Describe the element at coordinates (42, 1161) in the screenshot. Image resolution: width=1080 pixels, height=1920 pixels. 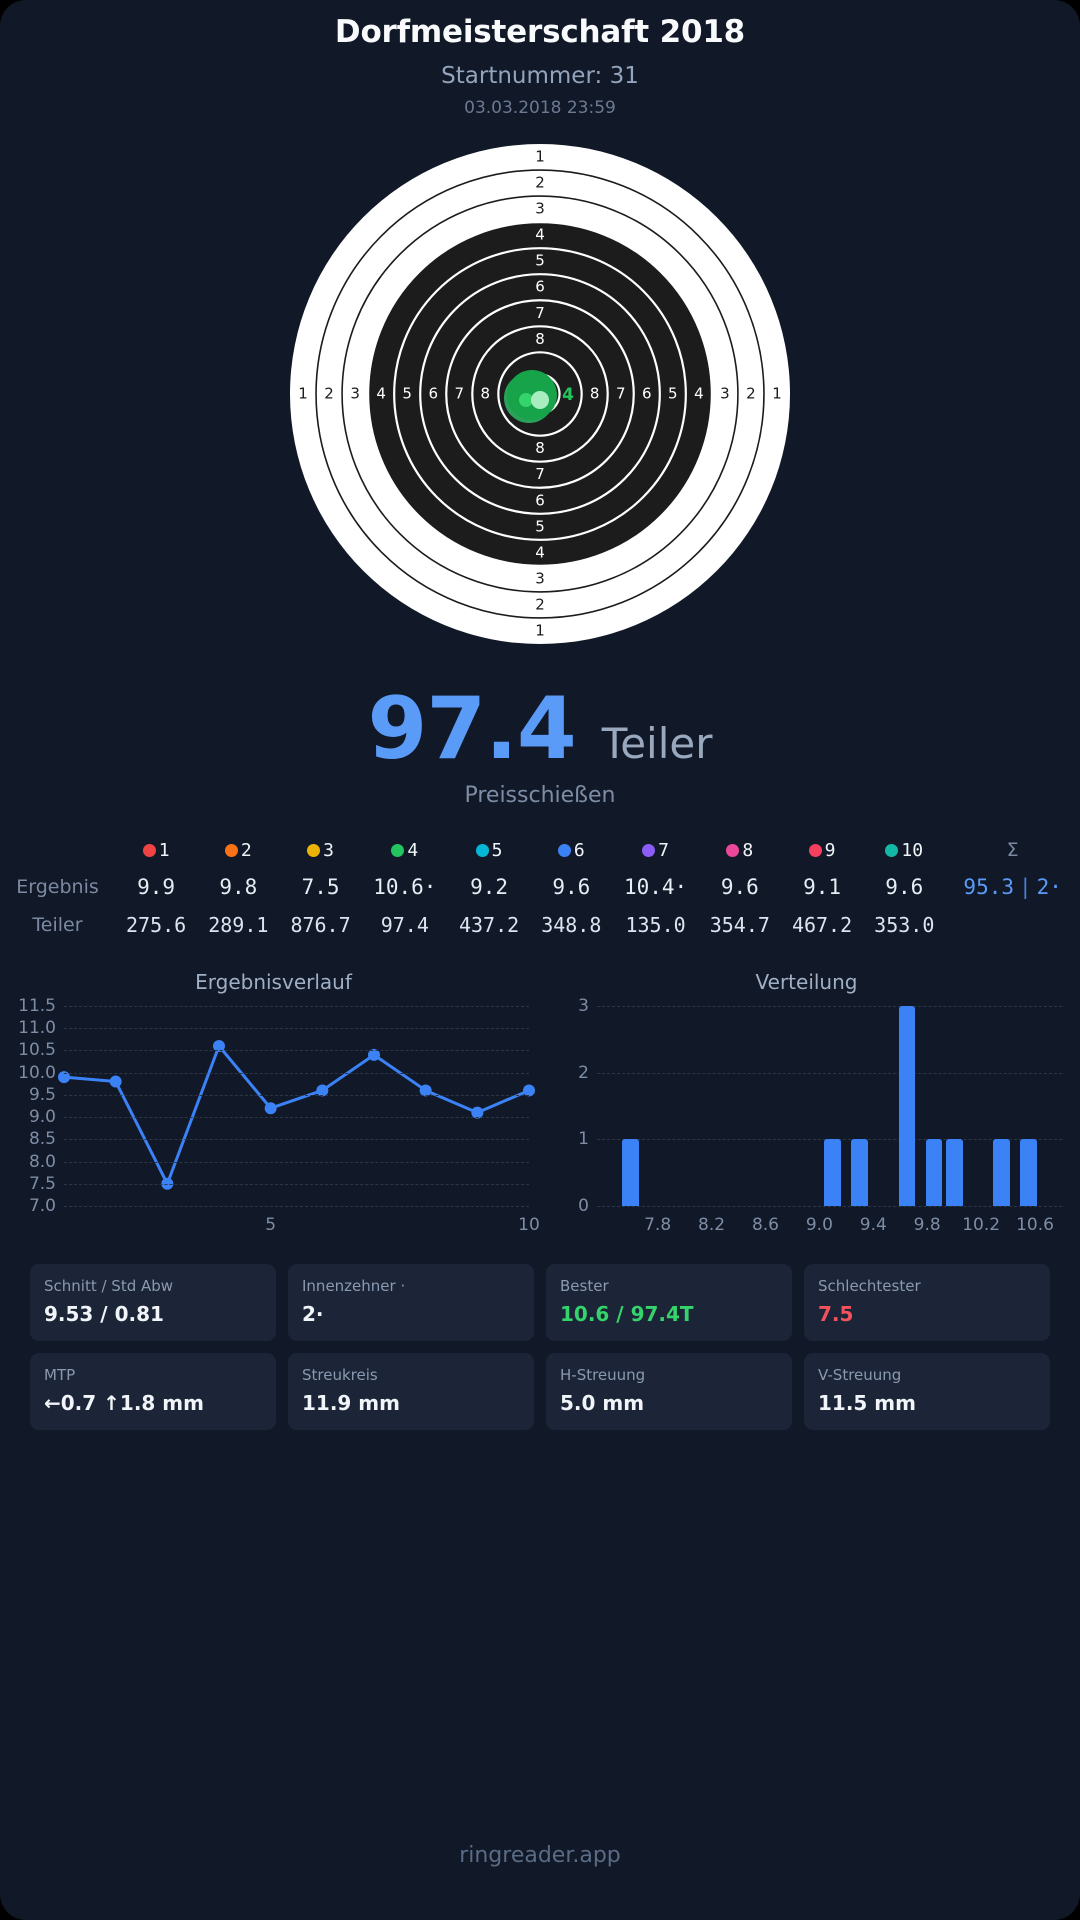
I see `y-axis-tick: 8.0` at that location.